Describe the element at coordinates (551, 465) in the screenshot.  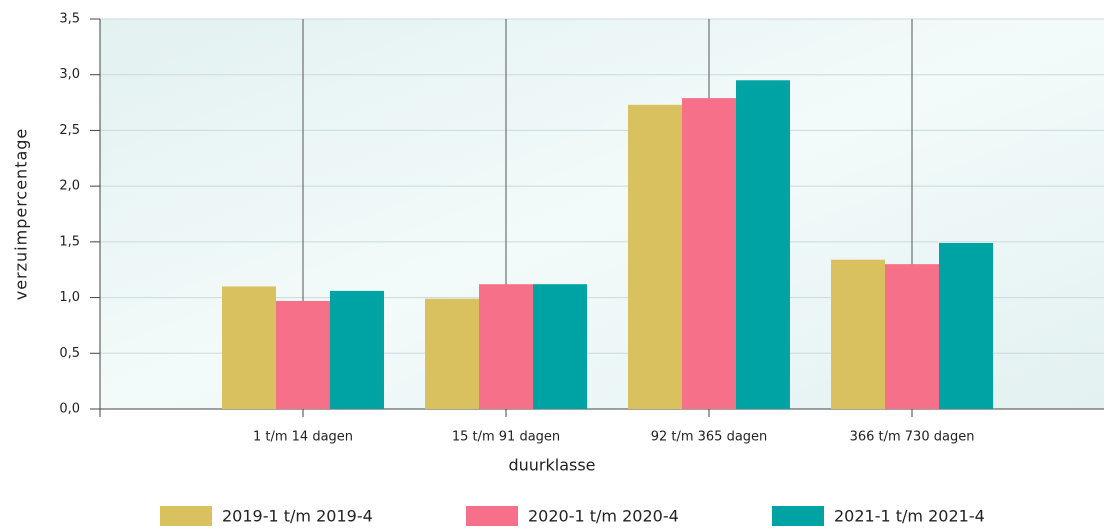
I see `x-axis-label: duurklasse` at that location.